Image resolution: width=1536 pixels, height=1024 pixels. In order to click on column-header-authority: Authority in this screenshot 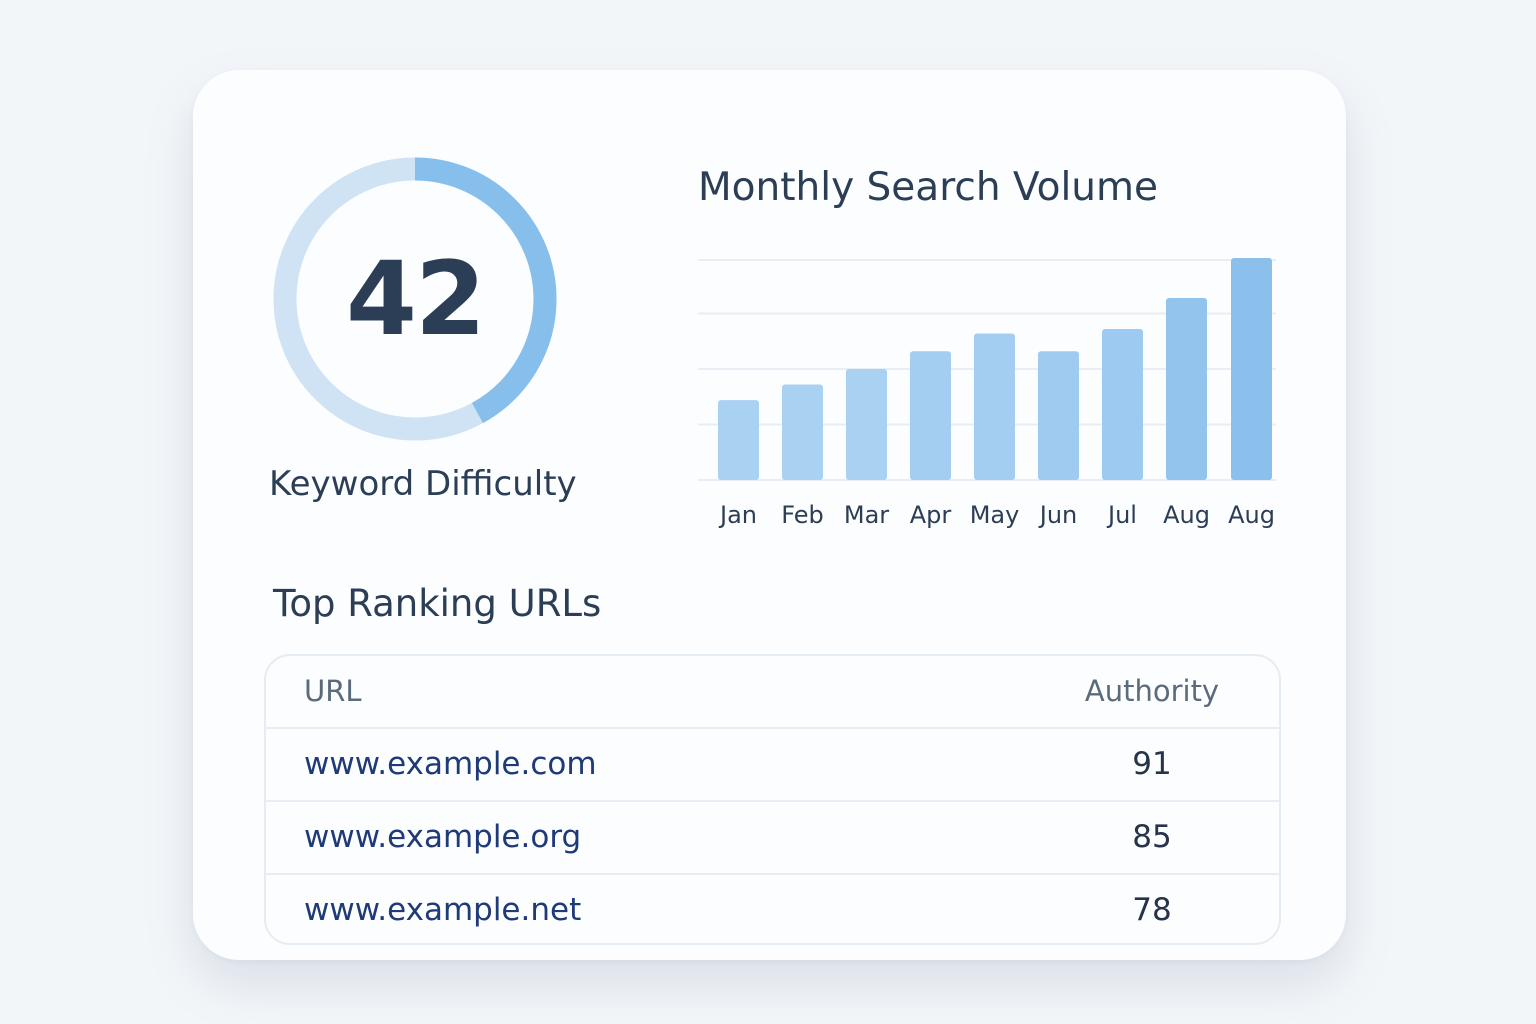, I will do `click(1152, 691)`.